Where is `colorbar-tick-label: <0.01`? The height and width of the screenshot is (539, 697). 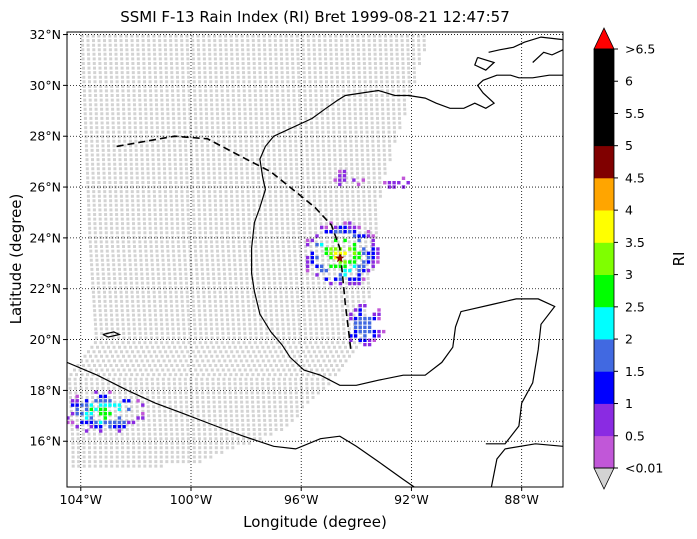 colorbar-tick-label: <0.01 is located at coordinates (644, 468).